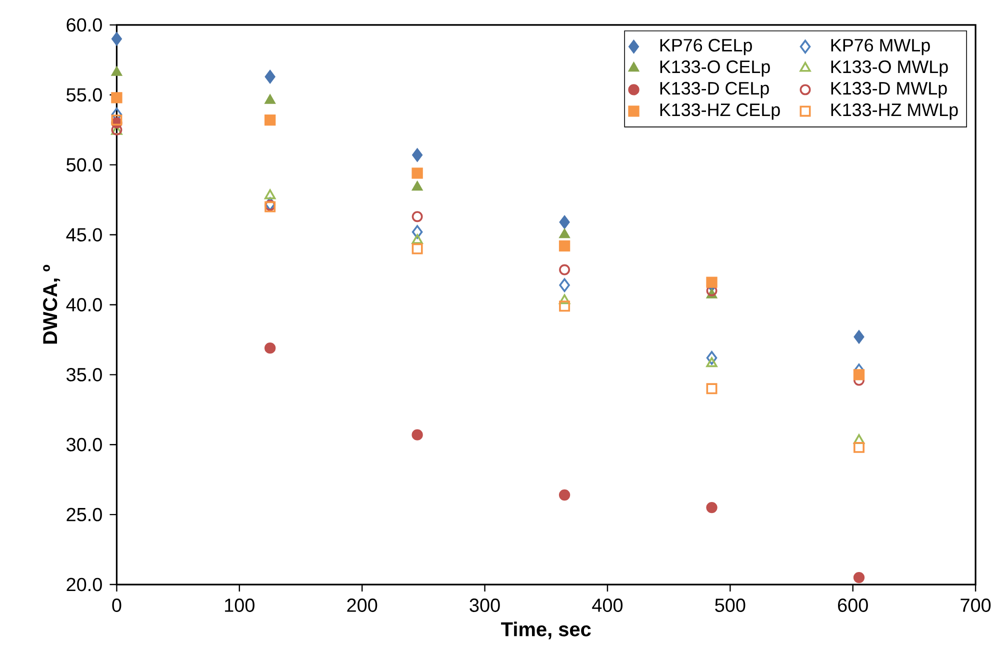 The height and width of the screenshot is (671, 998). What do you see at coordinates (239, 605) in the screenshot?
I see `x-tick-label: 100` at bounding box center [239, 605].